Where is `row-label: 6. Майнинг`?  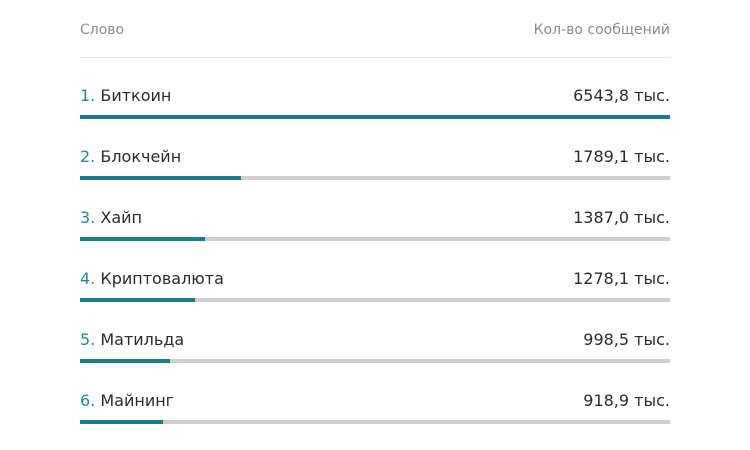 row-label: 6. Майнинг is located at coordinates (127, 400).